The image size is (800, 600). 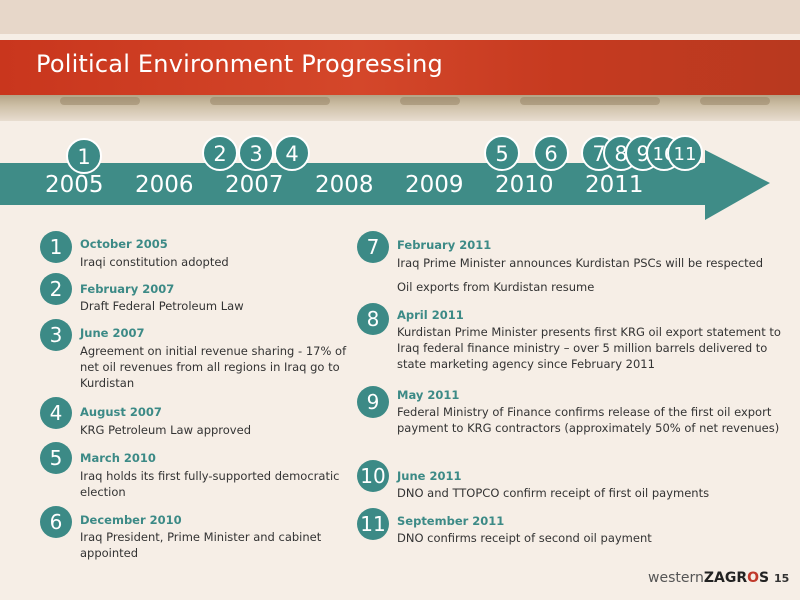 I want to click on event-date: May 2011, so click(x=428, y=395).